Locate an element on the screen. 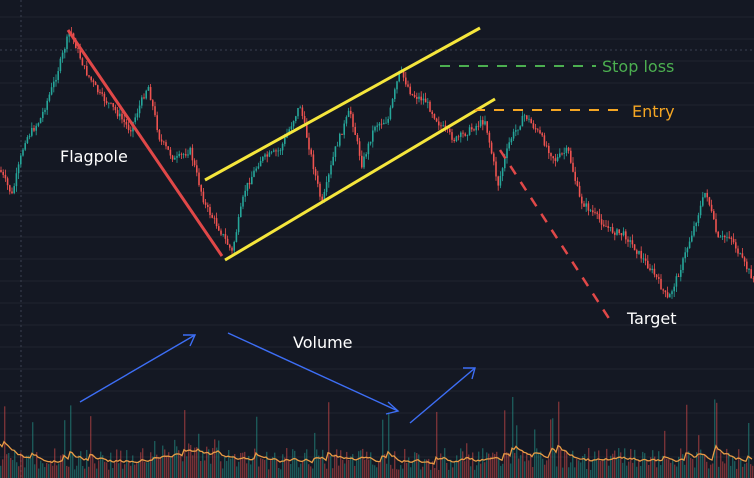 This screenshot has width=754, height=478. target-projection-line is located at coordinates (555, 235).